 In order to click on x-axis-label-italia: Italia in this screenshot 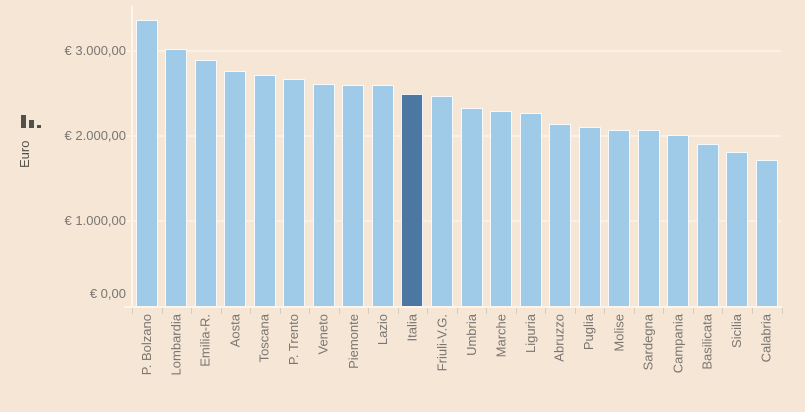, I will do `click(412, 328)`.